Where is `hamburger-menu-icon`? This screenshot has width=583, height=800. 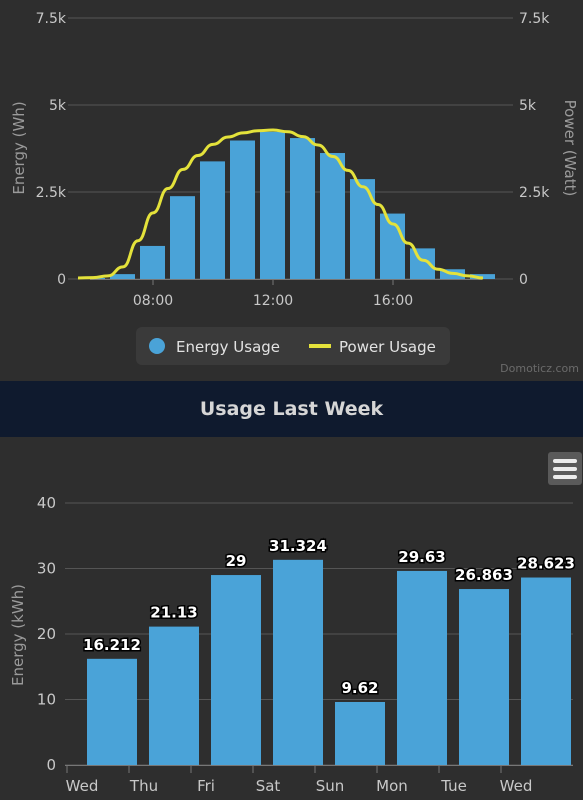 hamburger-menu-icon is located at coordinates (565, 460).